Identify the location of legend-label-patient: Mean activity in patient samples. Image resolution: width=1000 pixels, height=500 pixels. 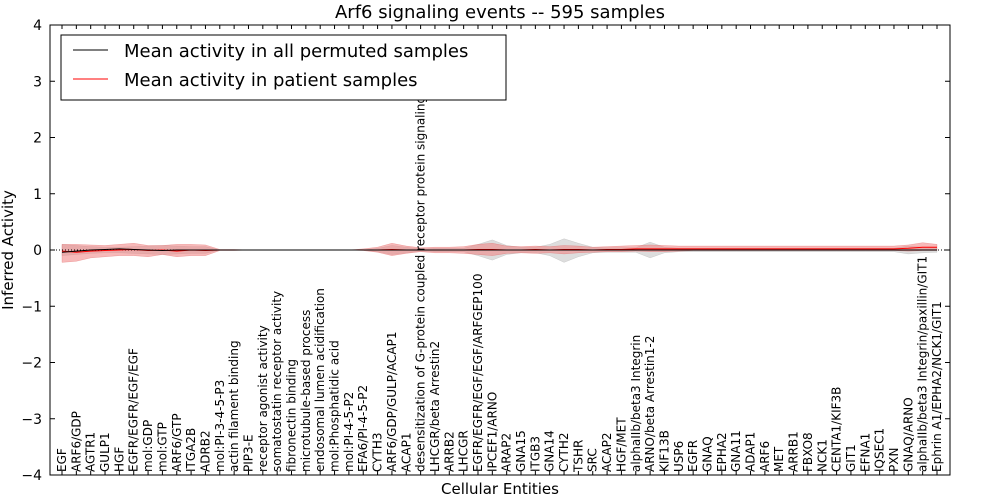
(271, 80).